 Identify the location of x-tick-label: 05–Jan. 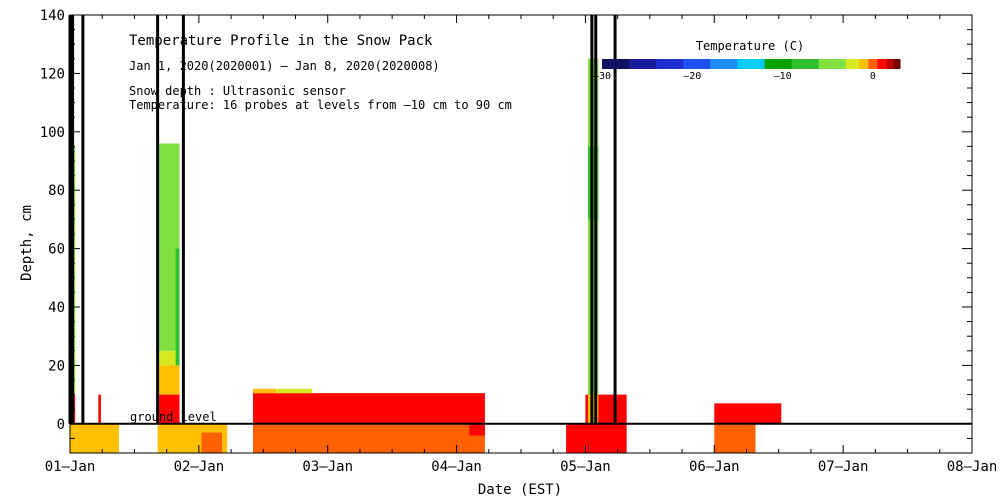
(585, 467).